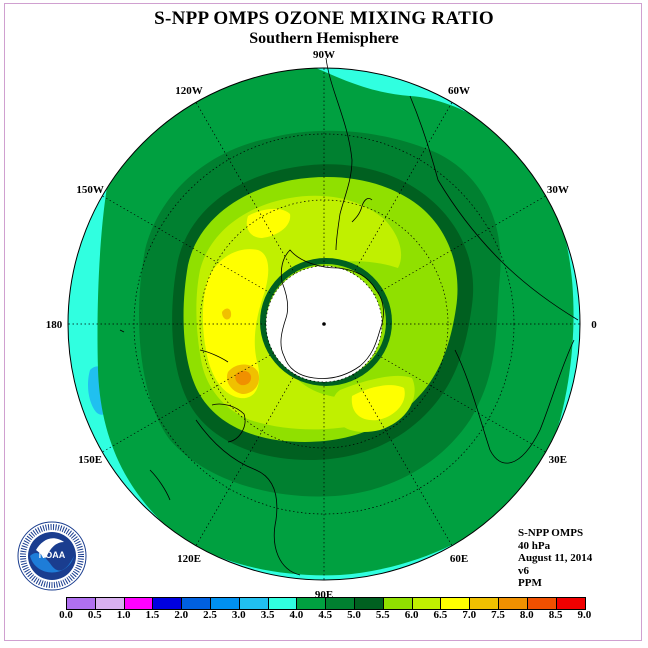 The width and height of the screenshot is (648, 648). I want to click on colorbar-tick-label: 9.0, so click(584, 615).